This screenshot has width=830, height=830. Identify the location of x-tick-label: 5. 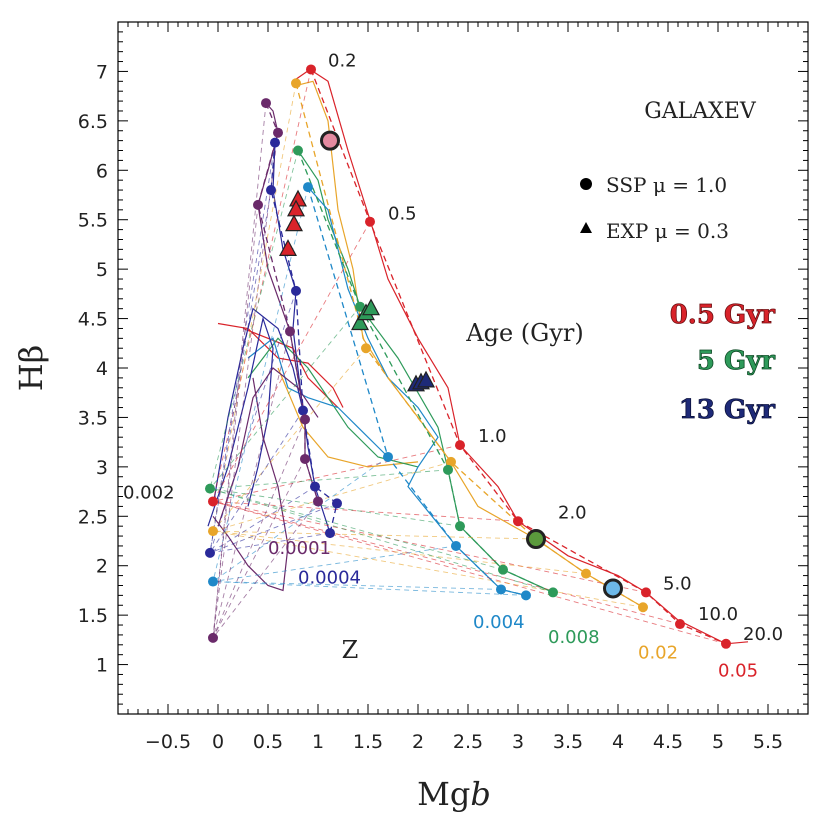
(718, 742).